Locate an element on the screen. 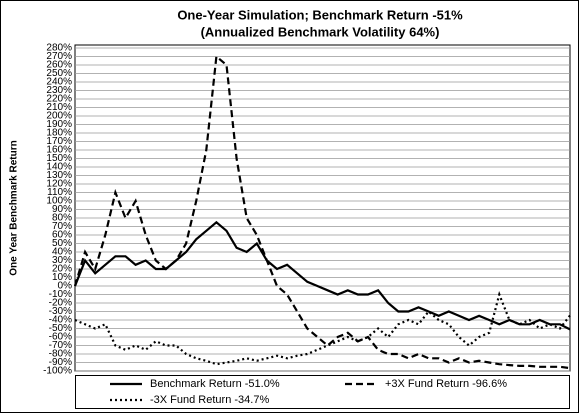 Image resolution: width=579 pixels, height=413 pixels. y-tick-label: -90% is located at coordinates (60, 362).